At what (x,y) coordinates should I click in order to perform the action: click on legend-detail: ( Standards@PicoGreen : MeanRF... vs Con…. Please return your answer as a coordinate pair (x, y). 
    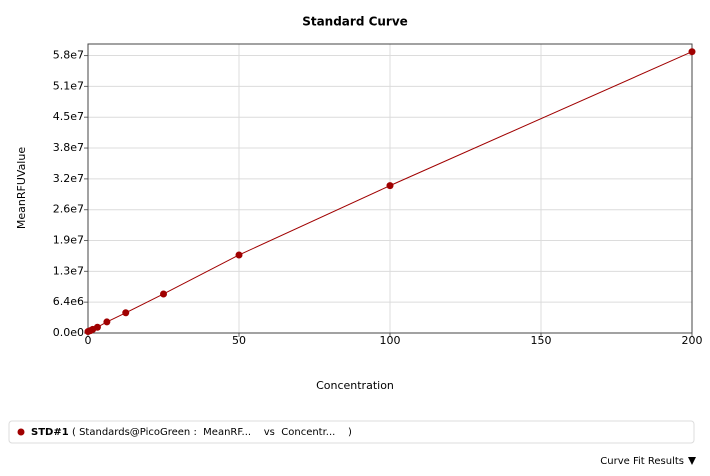
    Looking at the image, I should click on (212, 432).